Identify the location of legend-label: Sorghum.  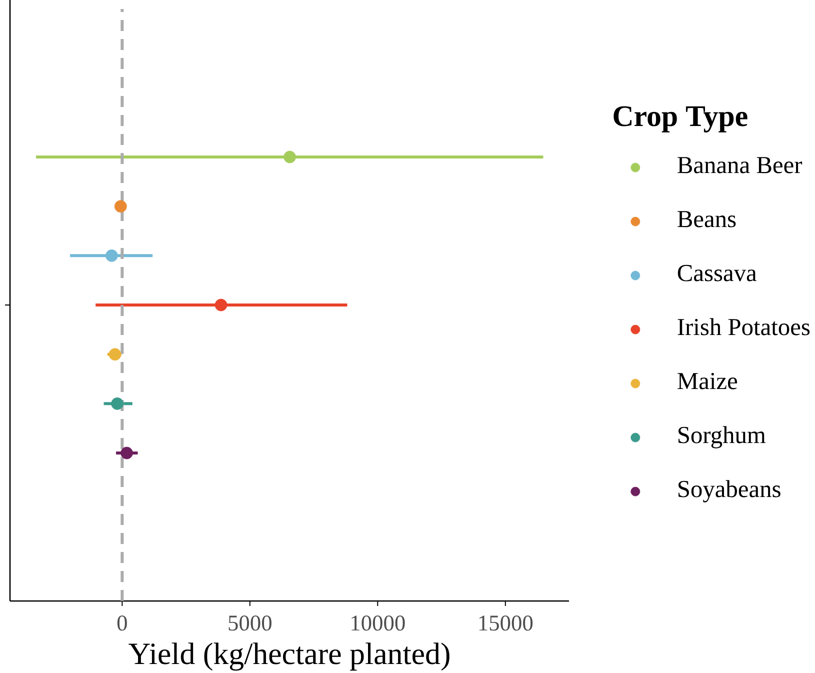
(722, 437).